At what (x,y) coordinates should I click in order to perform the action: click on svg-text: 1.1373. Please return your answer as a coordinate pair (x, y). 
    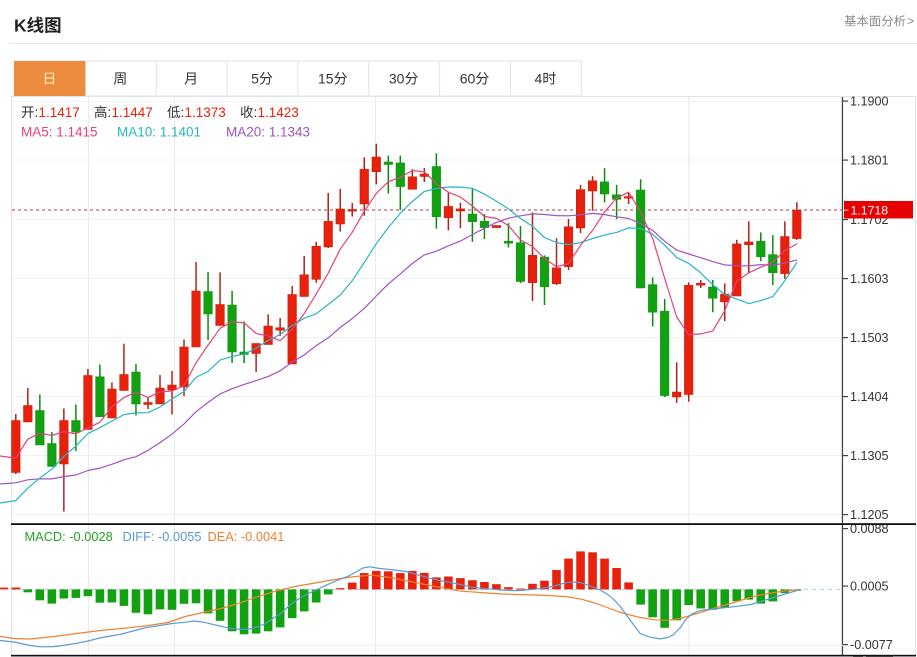
    Looking at the image, I should click on (205, 112).